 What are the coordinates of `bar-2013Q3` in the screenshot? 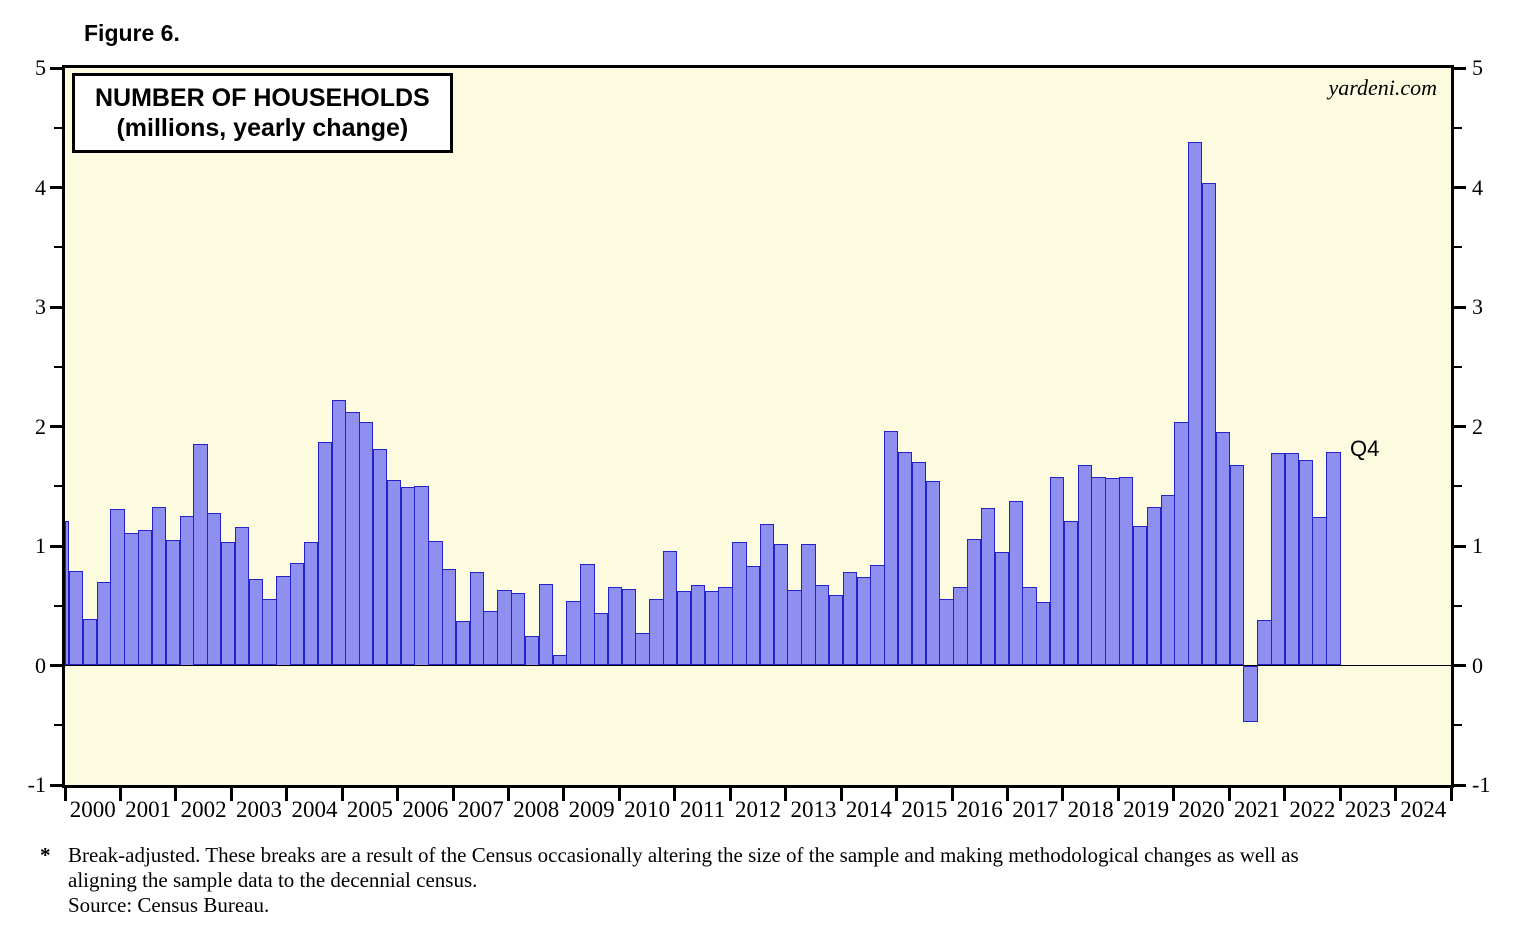 It's located at (822, 625).